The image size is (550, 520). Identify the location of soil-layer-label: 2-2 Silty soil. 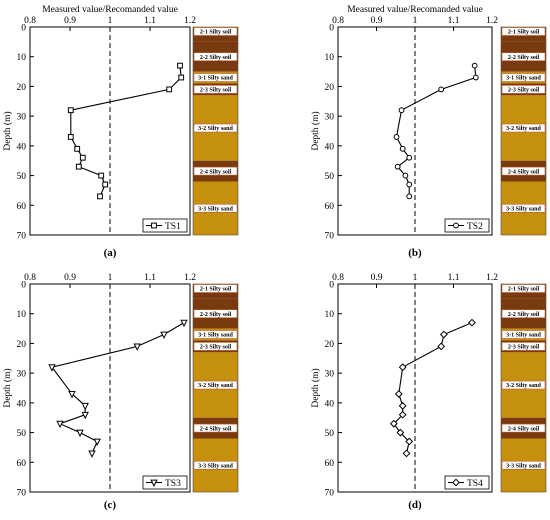
(216, 58).